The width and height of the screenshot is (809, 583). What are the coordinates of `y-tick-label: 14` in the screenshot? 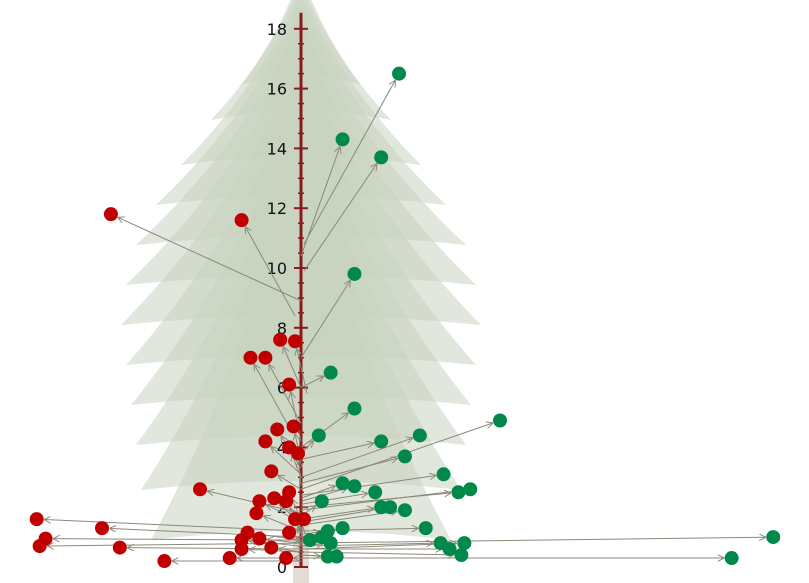 It's located at (277, 148).